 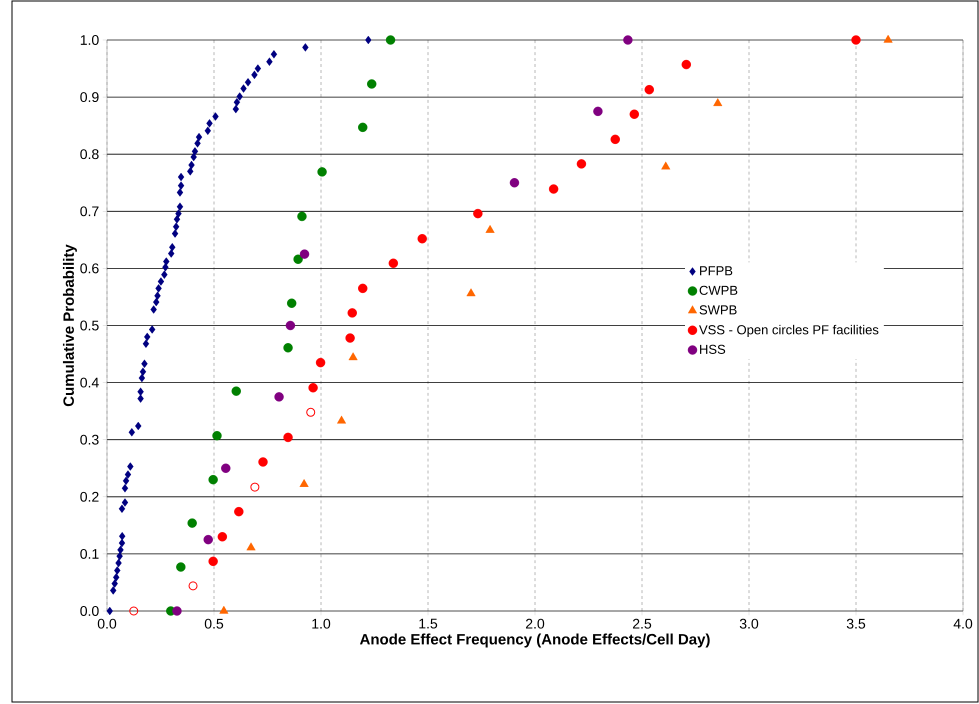 What do you see at coordinates (713, 349) in the screenshot?
I see `legend-label: HSS` at bounding box center [713, 349].